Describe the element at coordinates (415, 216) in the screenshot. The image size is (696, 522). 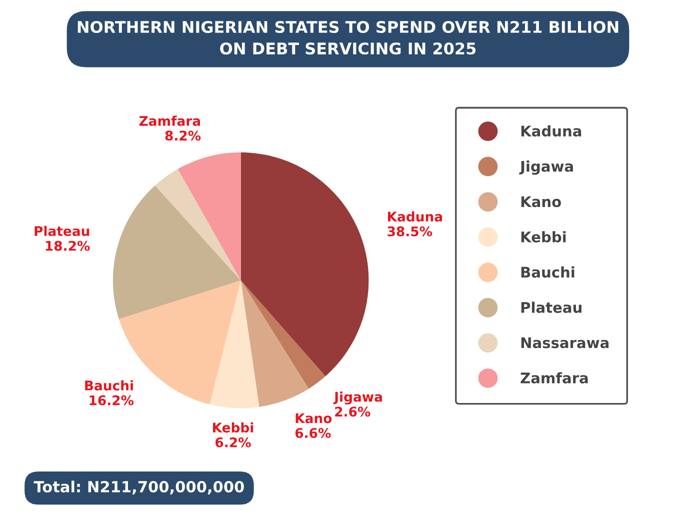
I see `slice-label: Kaduna` at that location.